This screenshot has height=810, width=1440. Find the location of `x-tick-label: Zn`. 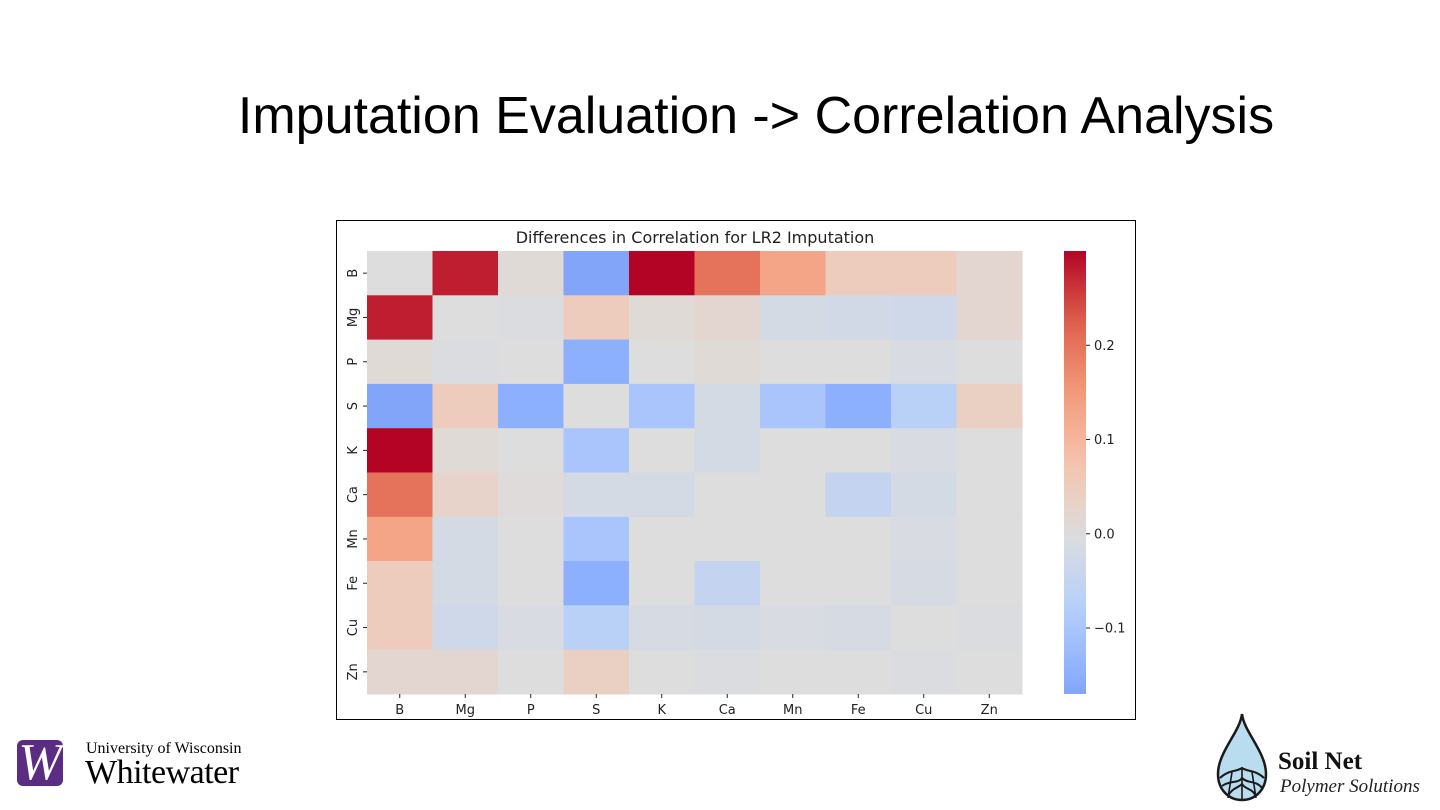

x-tick-label: Zn is located at coordinates (989, 710).